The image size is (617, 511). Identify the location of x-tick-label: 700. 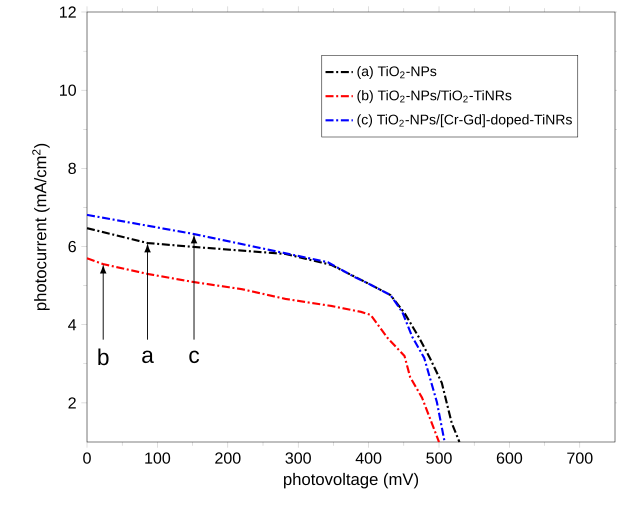
(580, 458).